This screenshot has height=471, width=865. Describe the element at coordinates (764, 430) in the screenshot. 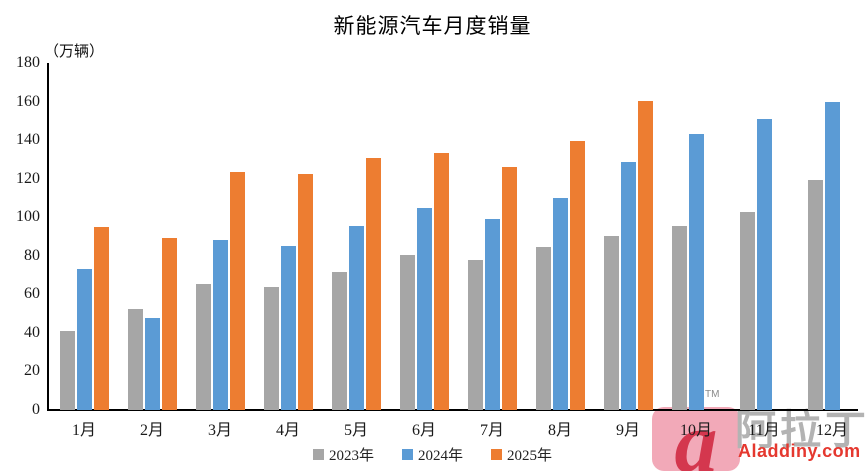

I see `x-tick-label: 11月` at that location.